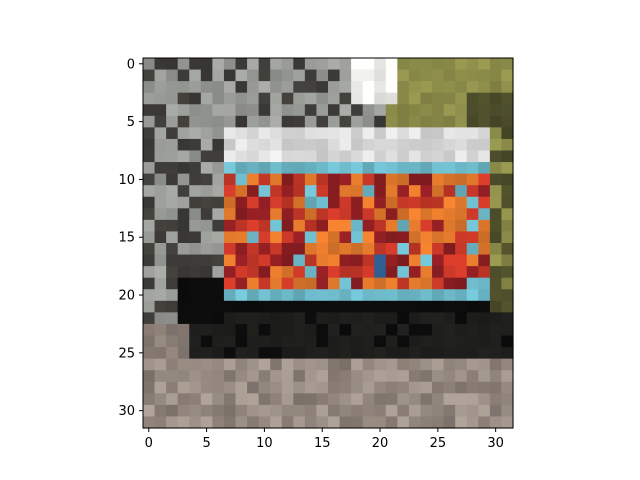 The height and width of the screenshot is (480, 640). What do you see at coordinates (149, 443) in the screenshot?
I see `x-tick-label: 0` at bounding box center [149, 443].